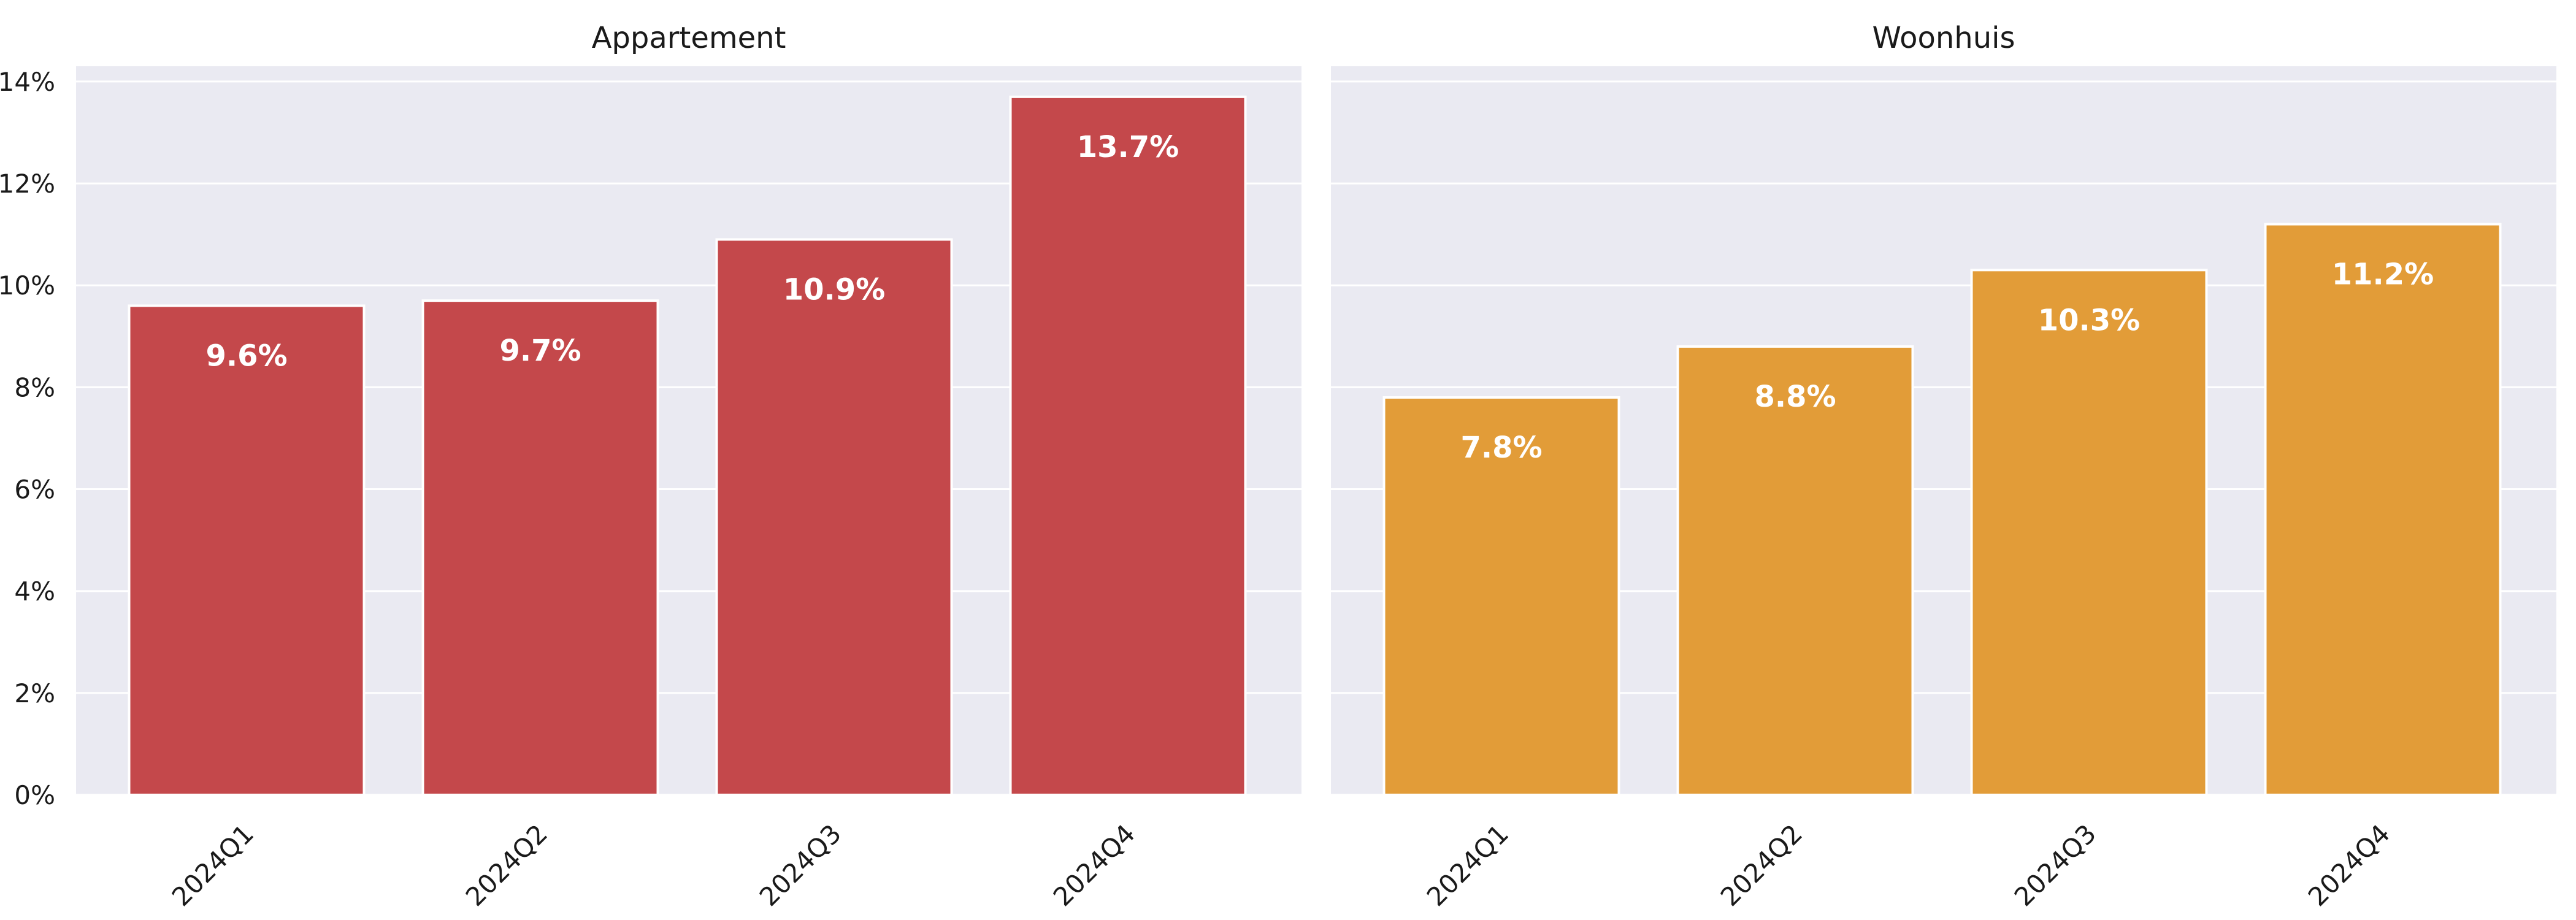  I want to click on y-tick-label: 2%, so click(34, 693).